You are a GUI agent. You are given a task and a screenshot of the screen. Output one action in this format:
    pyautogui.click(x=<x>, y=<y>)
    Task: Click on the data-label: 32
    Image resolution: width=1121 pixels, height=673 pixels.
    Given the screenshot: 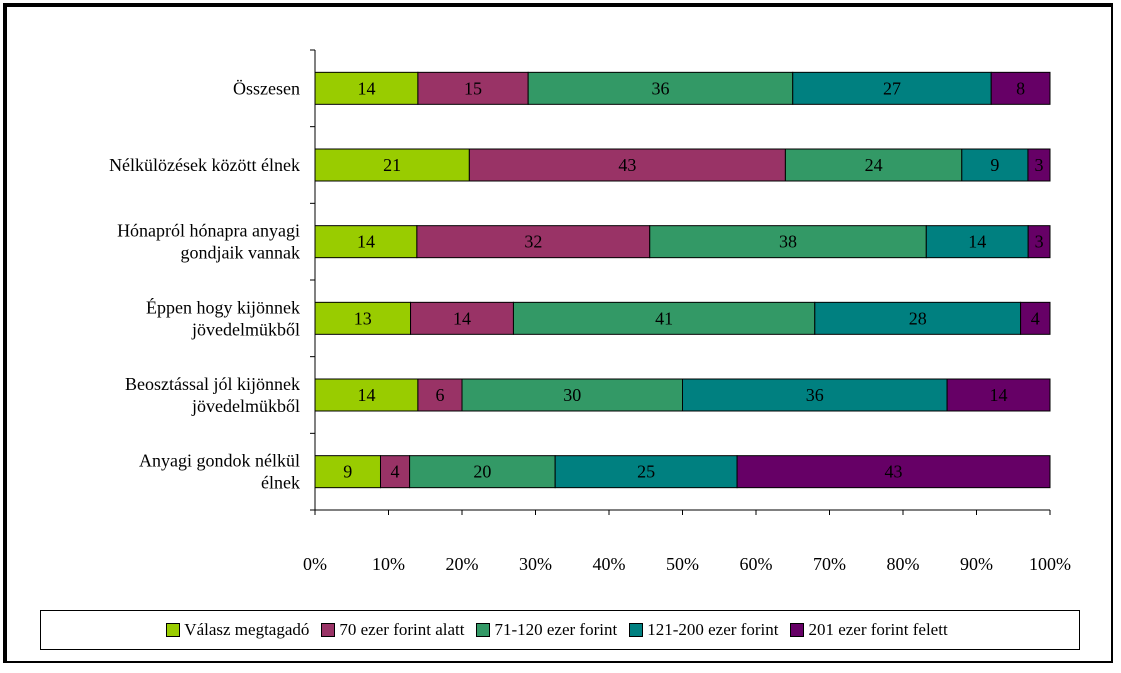 What is the action you would take?
    pyautogui.click(x=533, y=242)
    